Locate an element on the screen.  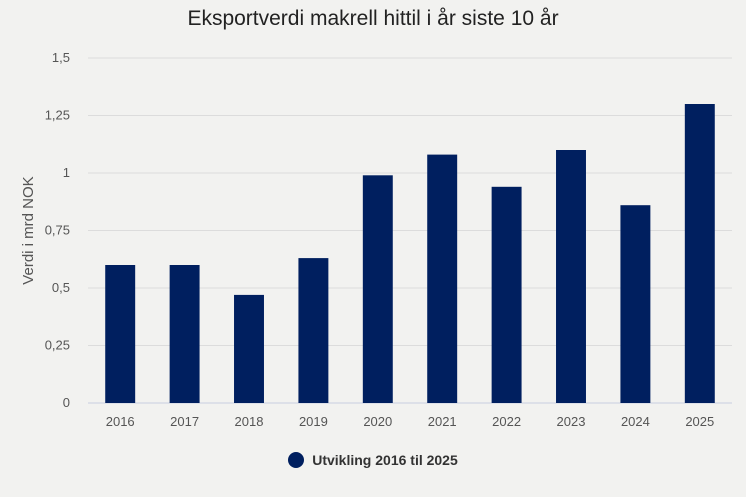
x-tick-label: 2023 is located at coordinates (571, 421).